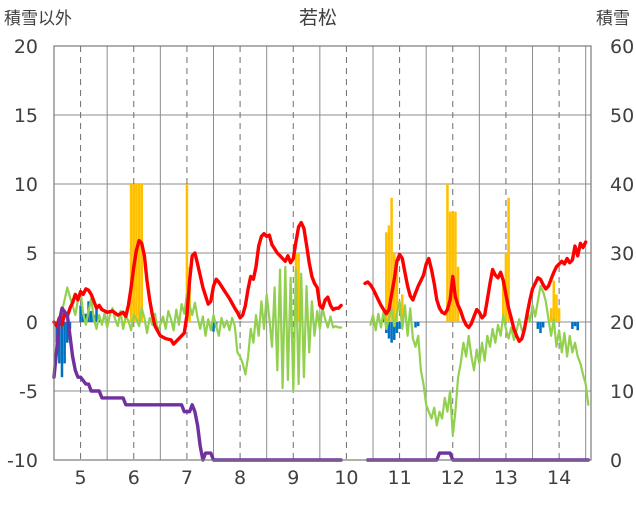  Describe the element at coordinates (187, 478) in the screenshot. I see `x-tick-label: 7` at that location.